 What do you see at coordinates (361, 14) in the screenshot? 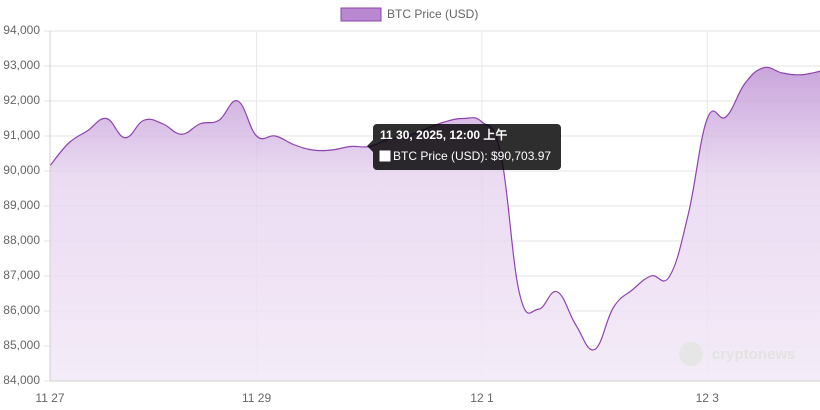
I see `legend-swatch` at bounding box center [361, 14].